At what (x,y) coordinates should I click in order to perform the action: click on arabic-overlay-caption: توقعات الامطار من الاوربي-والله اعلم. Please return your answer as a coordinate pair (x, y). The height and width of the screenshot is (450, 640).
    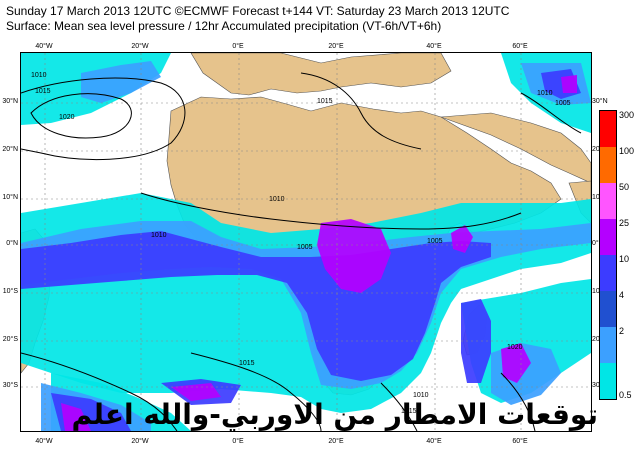
    Looking at the image, I should click on (334, 414).